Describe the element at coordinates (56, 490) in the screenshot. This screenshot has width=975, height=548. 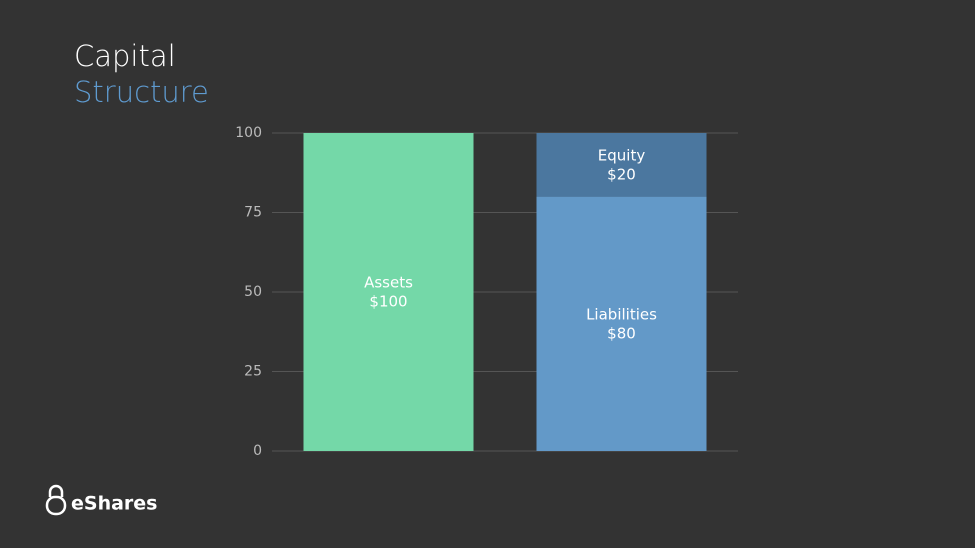
I see `logo-icon` at that location.